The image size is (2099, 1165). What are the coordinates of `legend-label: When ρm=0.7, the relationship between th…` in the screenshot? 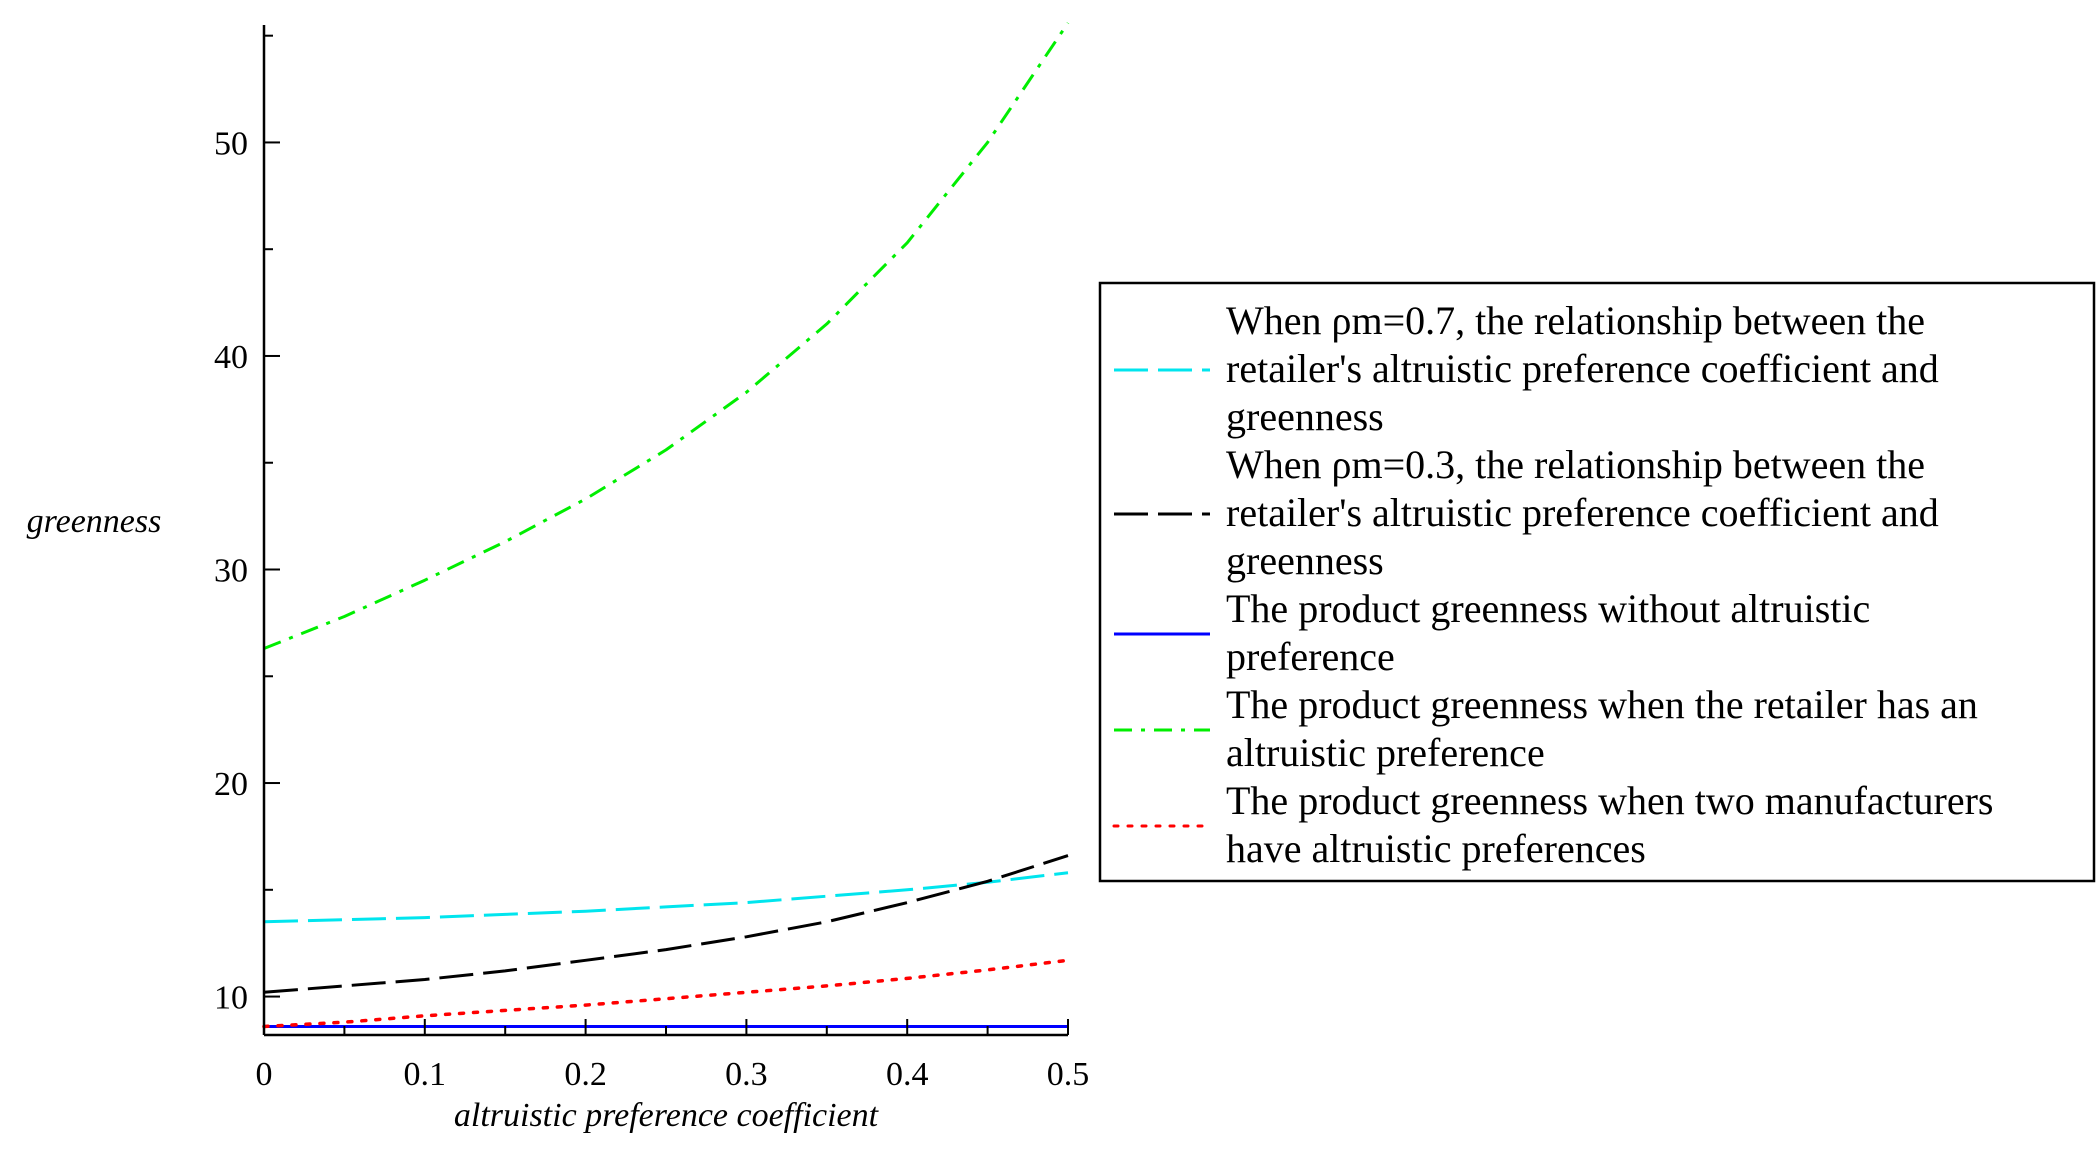 It's located at (1575, 320).